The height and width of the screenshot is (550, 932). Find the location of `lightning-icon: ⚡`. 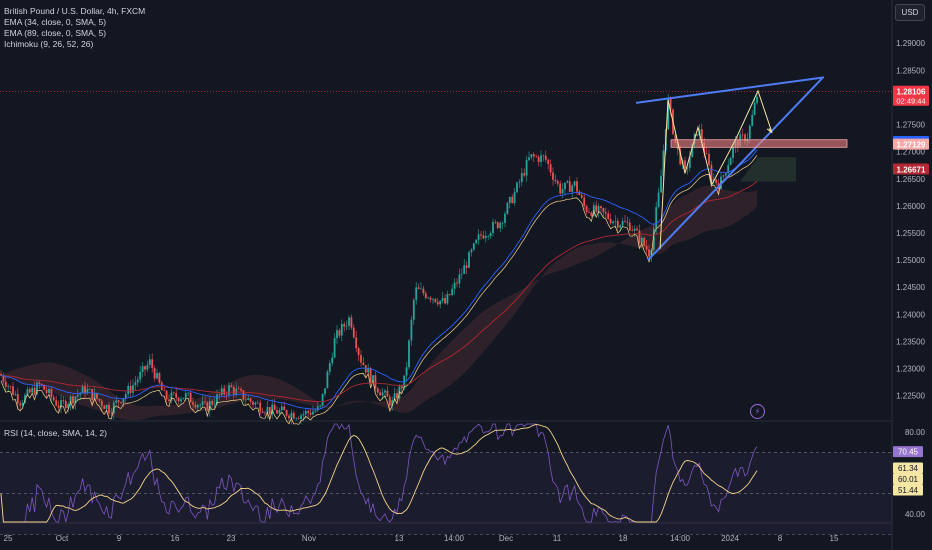

lightning-icon: ⚡ is located at coordinates (757, 411).